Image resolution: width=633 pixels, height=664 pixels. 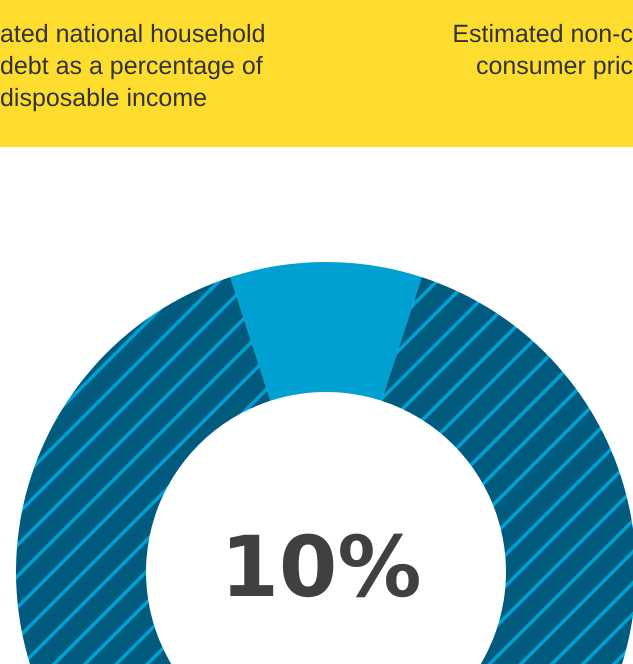 I want to click on text: ated national household debt as a percentage of disposable income, so click(x=133, y=66).